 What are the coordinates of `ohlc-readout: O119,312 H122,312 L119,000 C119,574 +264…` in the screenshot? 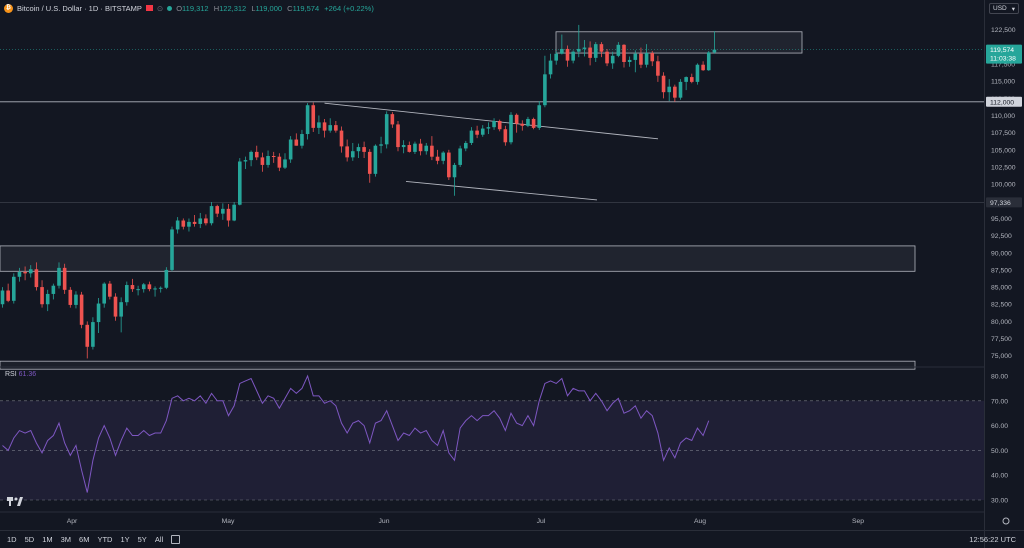 It's located at (275, 8).